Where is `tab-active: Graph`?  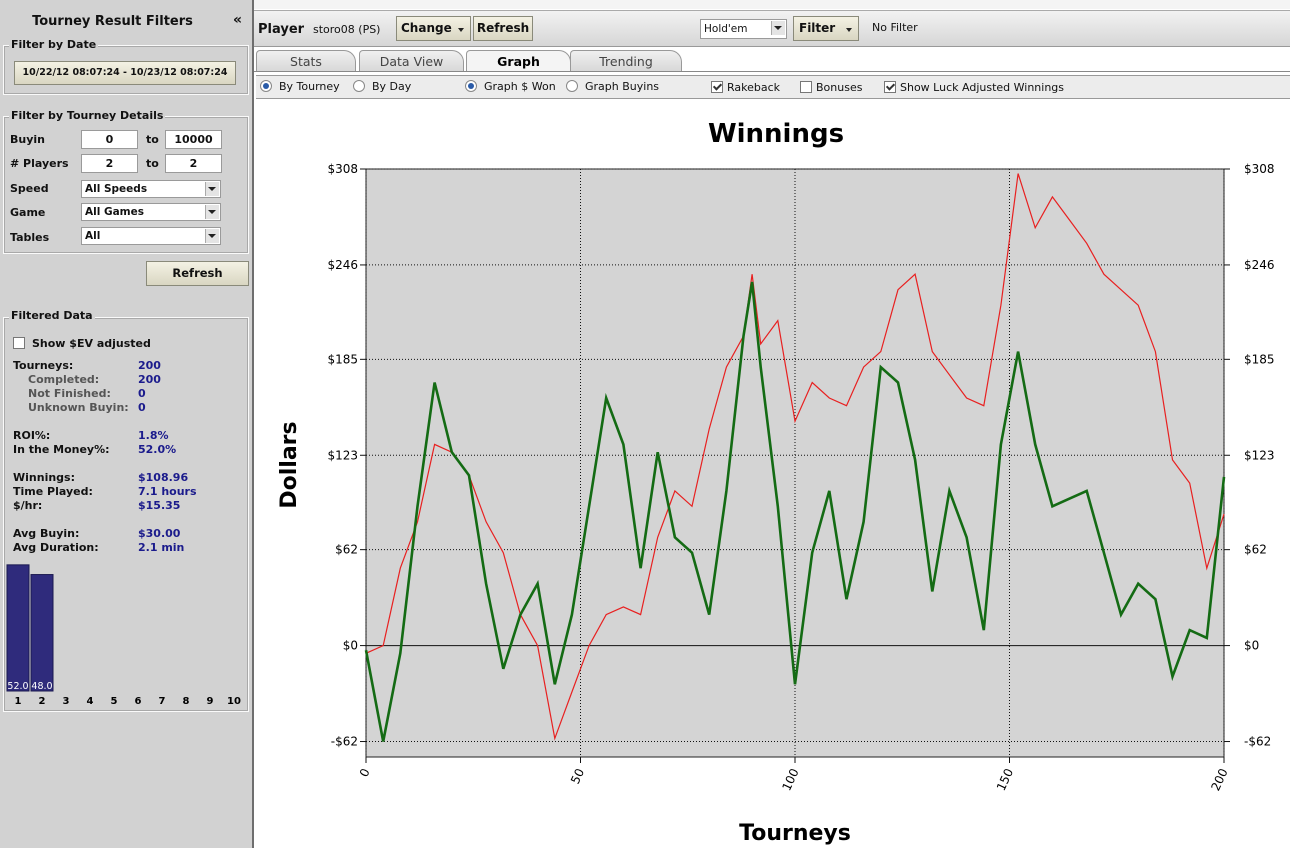
tab-active: Graph is located at coordinates (518, 60).